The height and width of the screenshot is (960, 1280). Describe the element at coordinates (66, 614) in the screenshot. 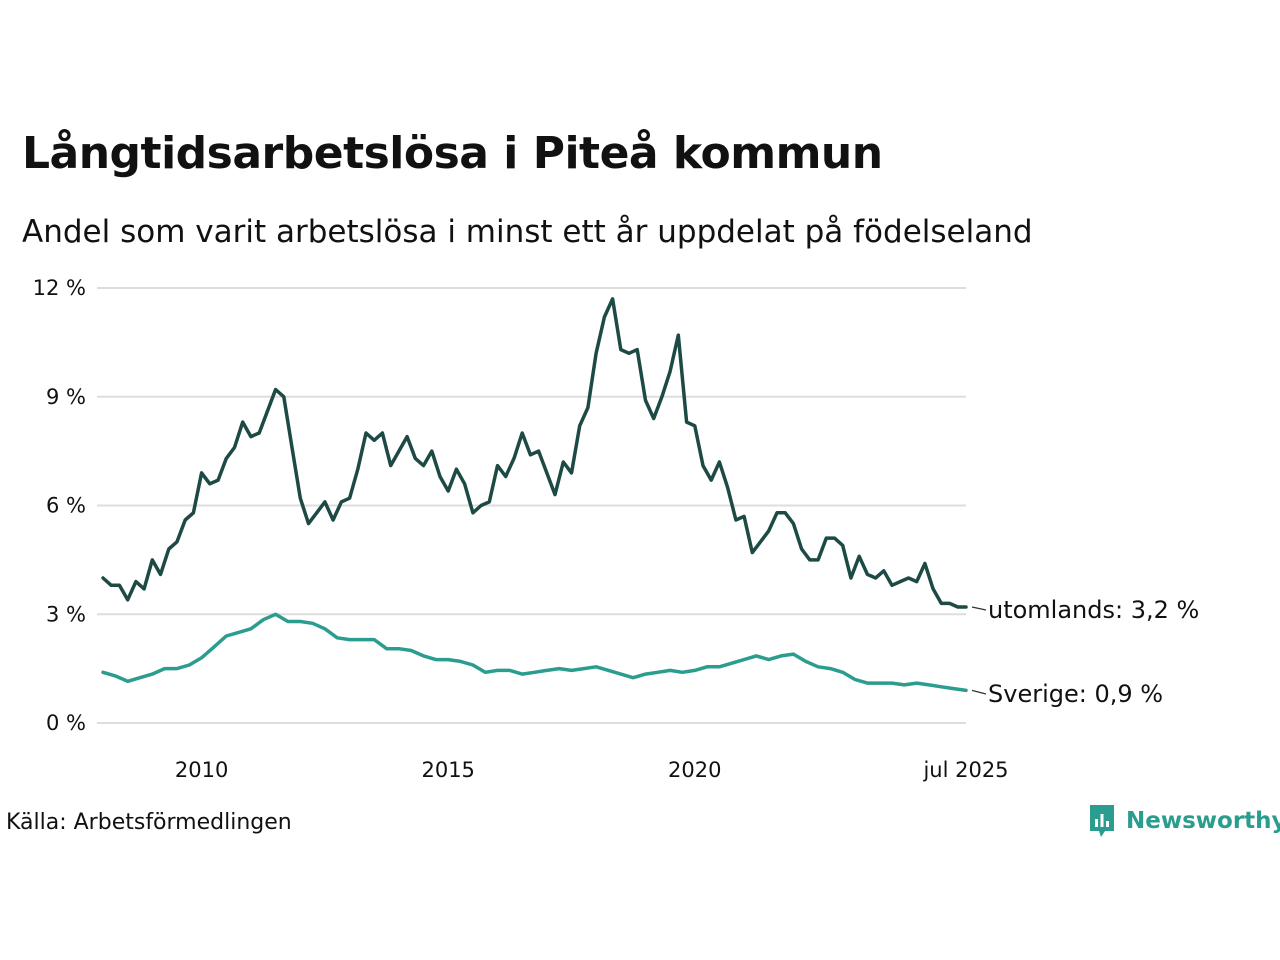

I see `y-tick-label: 3 %` at that location.